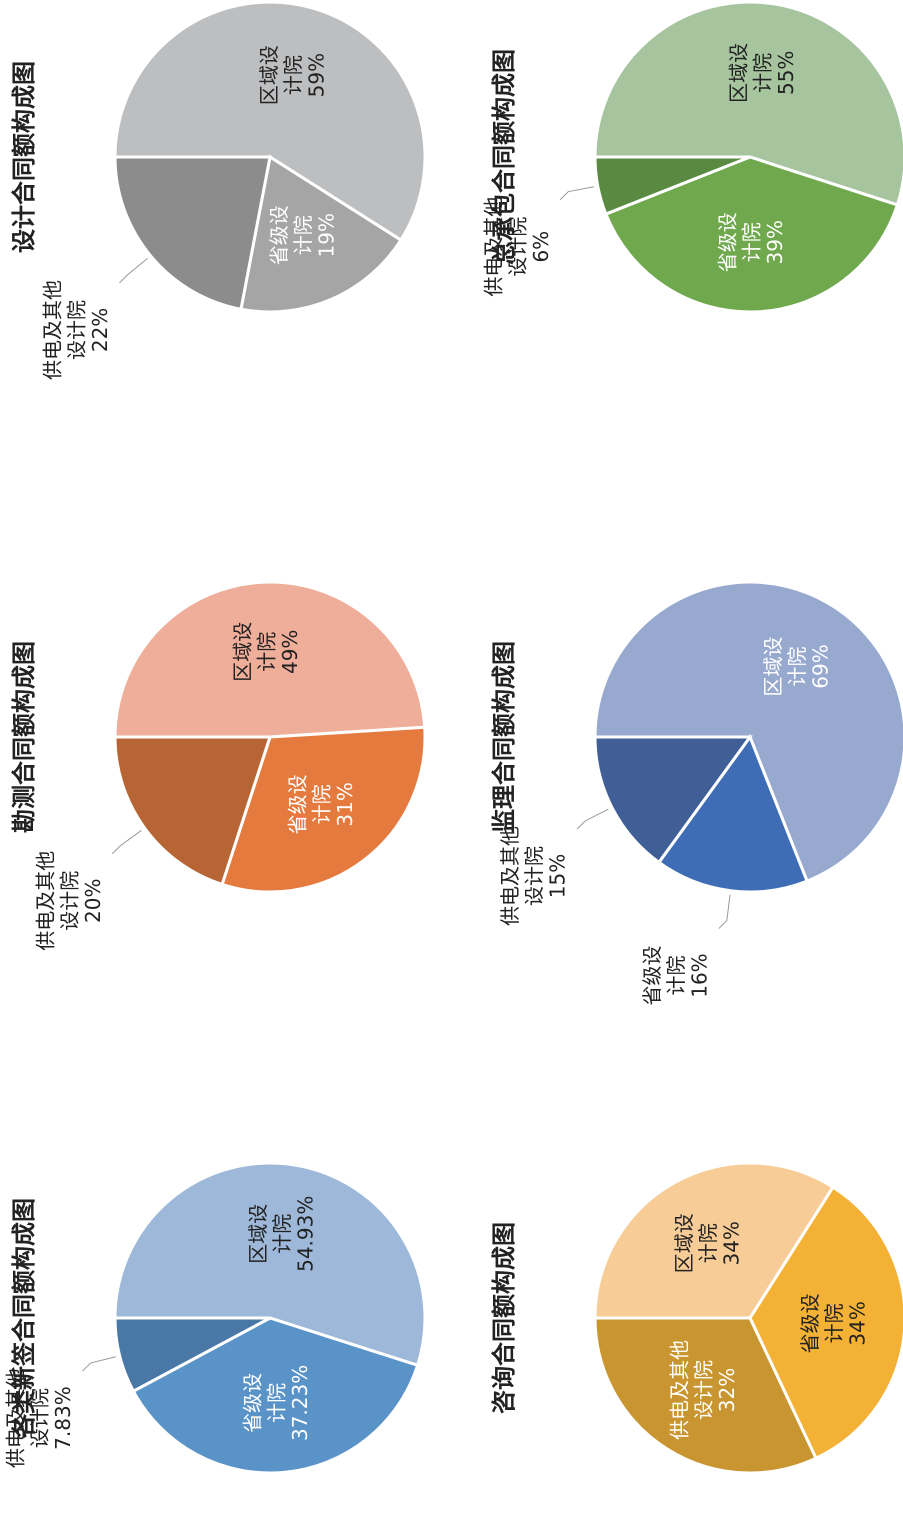 This screenshot has width=903, height=1540. I want to click on chart-title: 总承包合同额构成图, so click(504, 157).